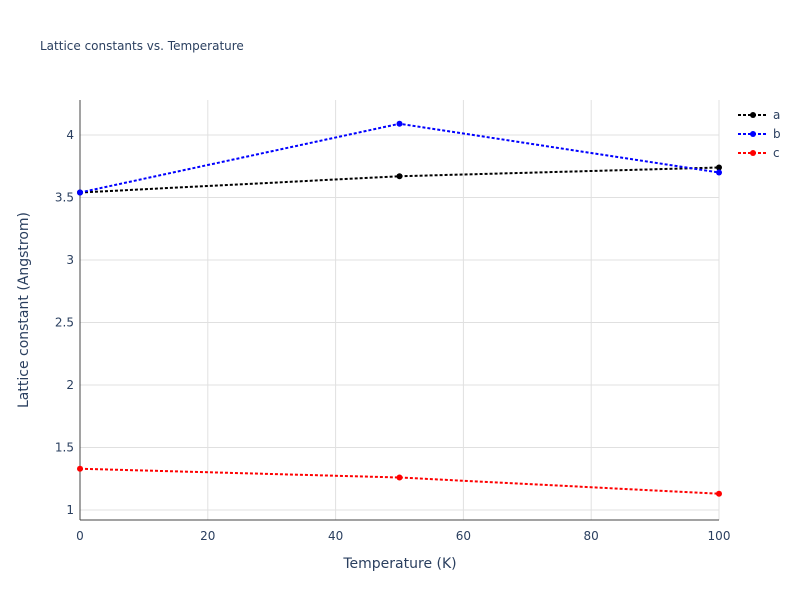 The height and width of the screenshot is (600, 800). I want to click on y-tick-label: 3.5, so click(64, 198).